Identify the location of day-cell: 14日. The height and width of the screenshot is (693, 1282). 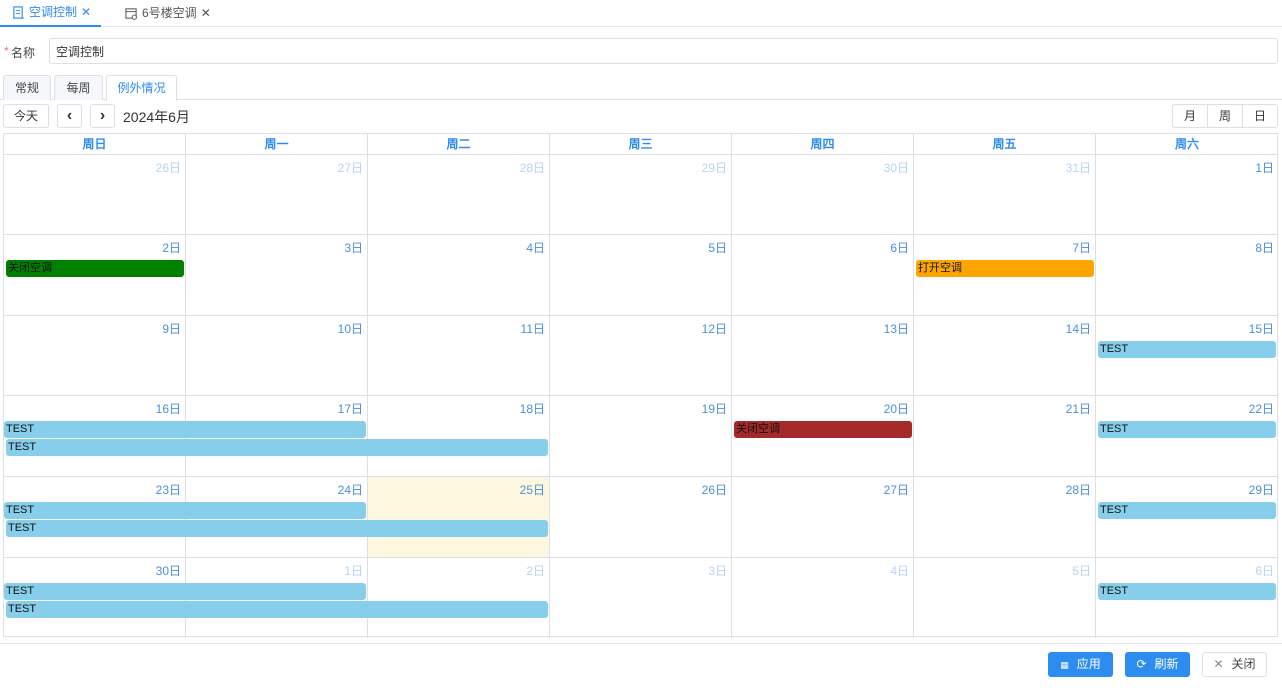
(1005, 356).